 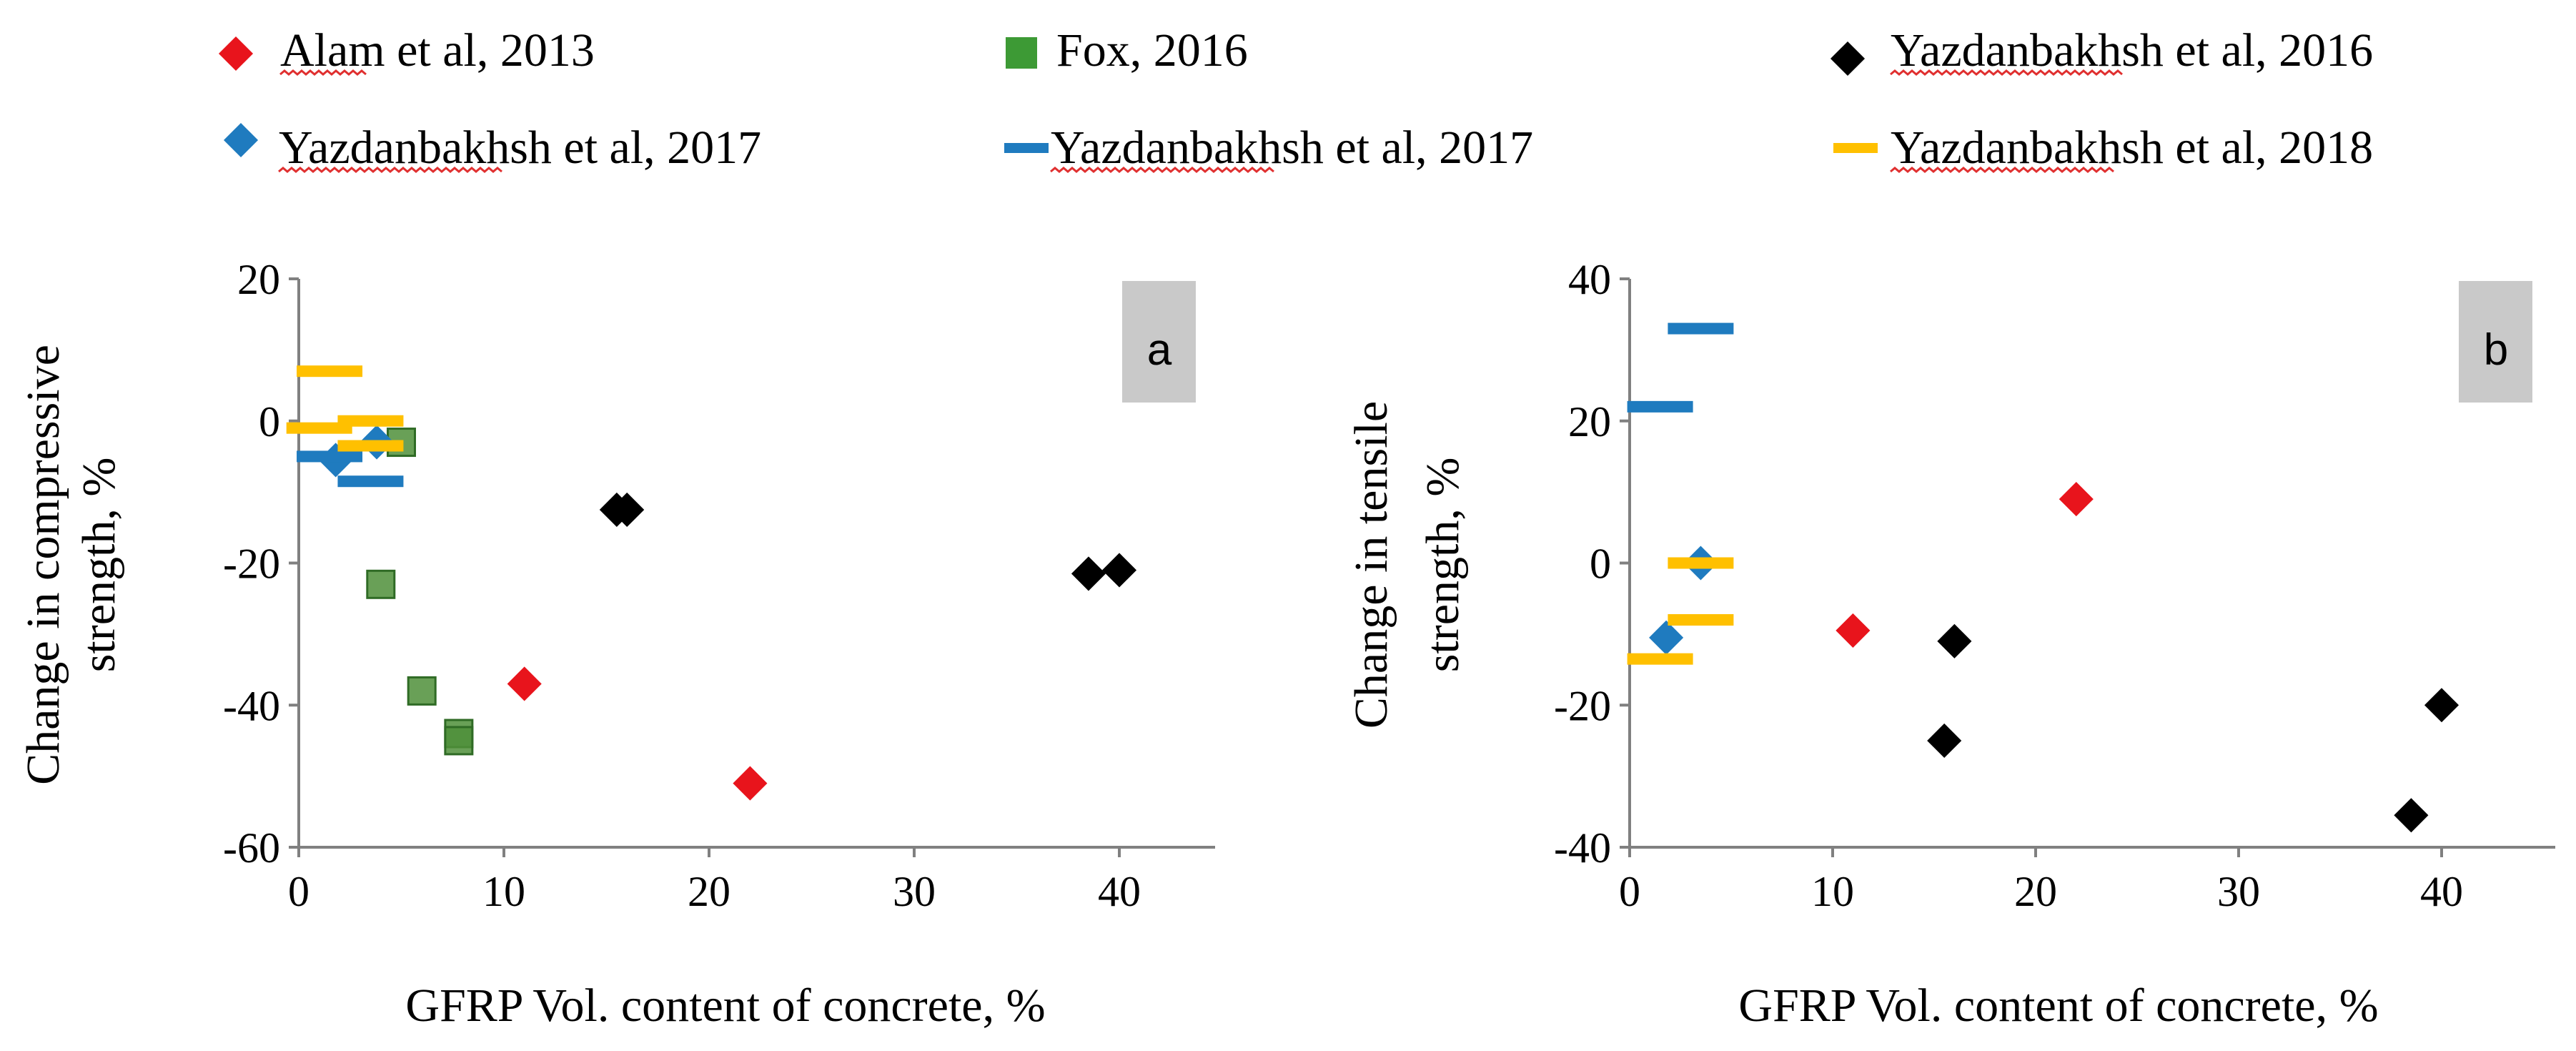 I want to click on spellcheck-underline-alam, so click(x=323, y=72).